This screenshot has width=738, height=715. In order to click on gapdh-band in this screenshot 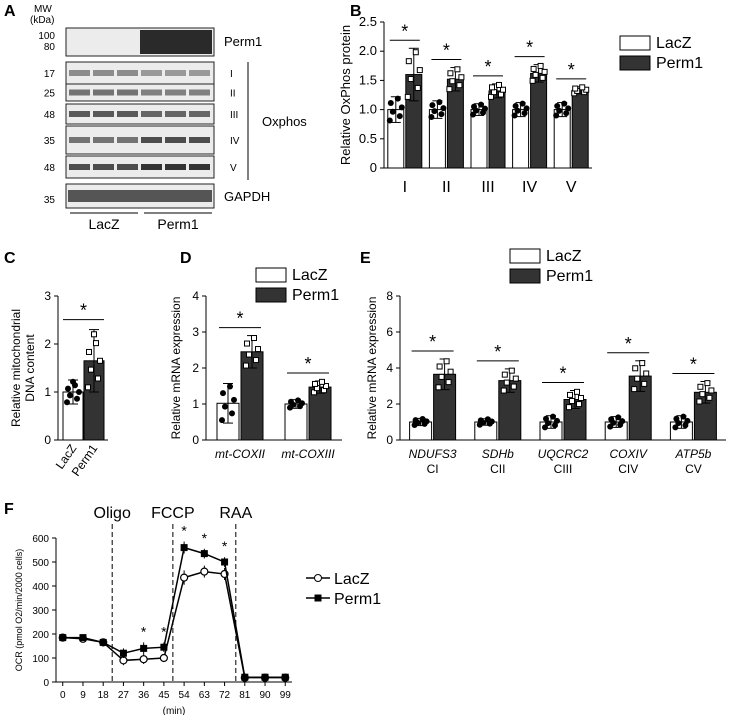, I will do `click(140, 196)`.